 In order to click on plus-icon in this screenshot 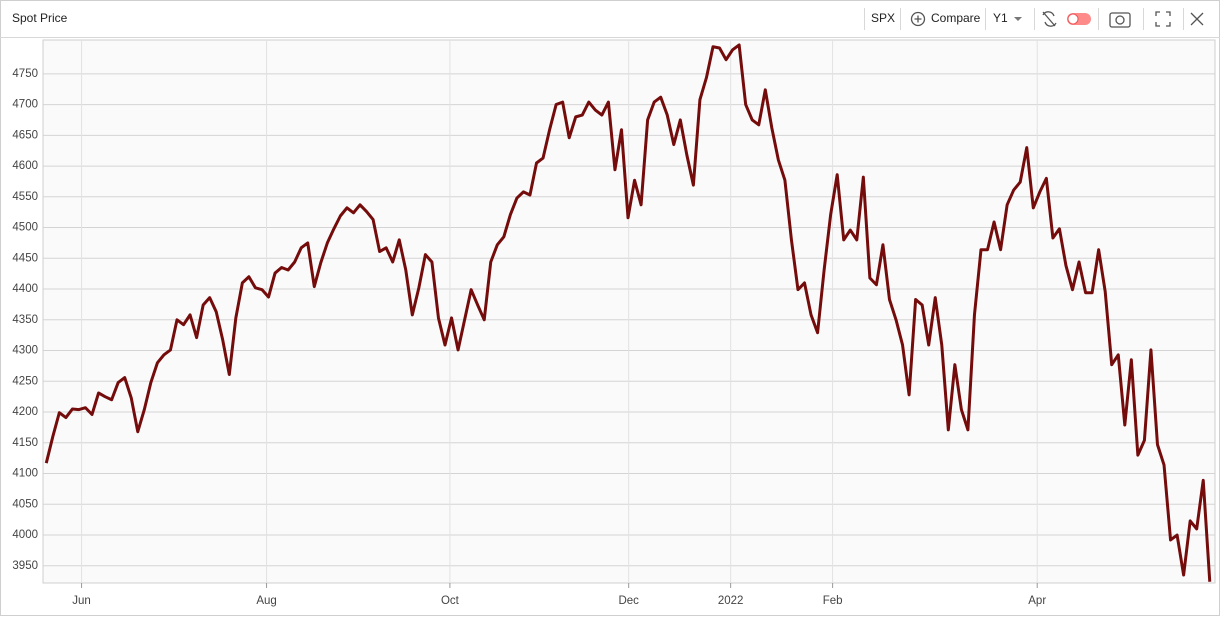, I will do `click(918, 19)`.